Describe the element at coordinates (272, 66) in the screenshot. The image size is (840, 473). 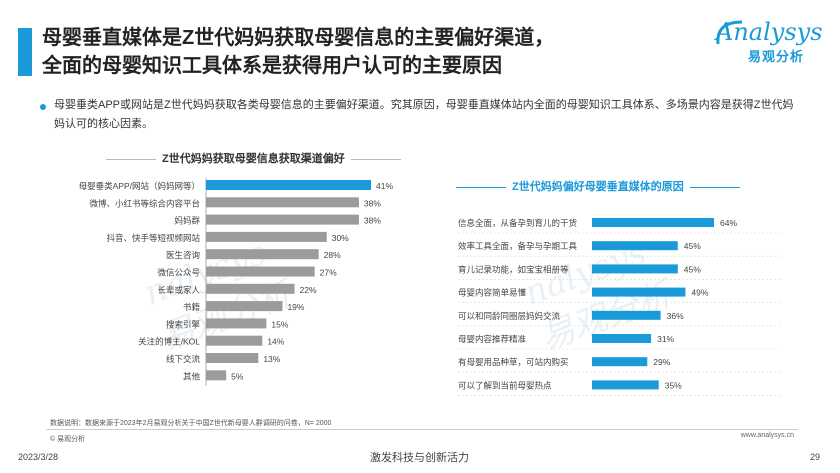
I see `page-title-line-2: 全面的母婴知识工具体系是获得用户认可的主要原因` at that location.